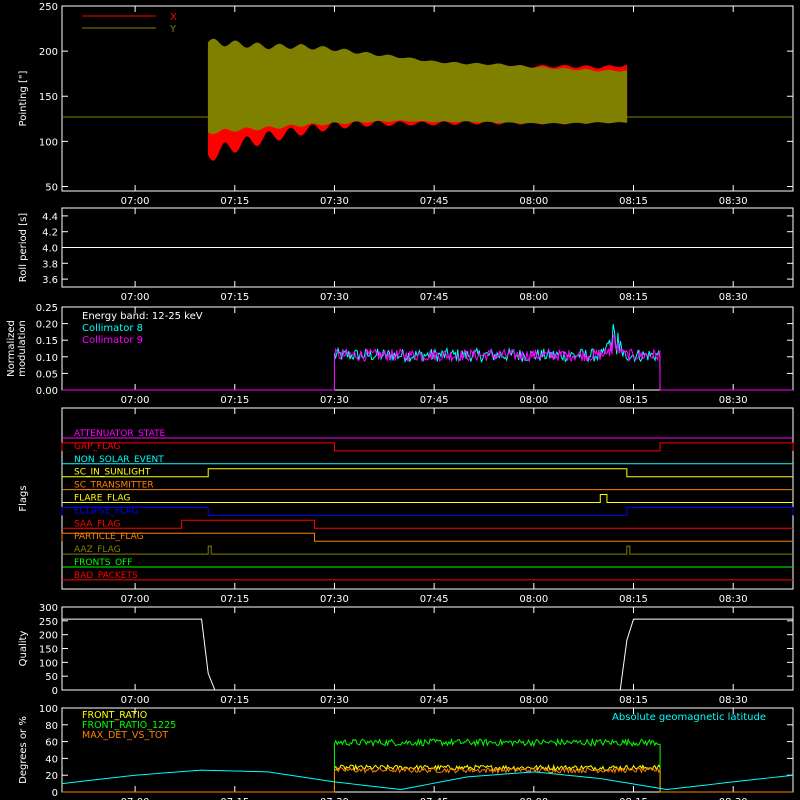  What do you see at coordinates (112, 340) in the screenshot?
I see `legend-label: Collimator 9` at bounding box center [112, 340].